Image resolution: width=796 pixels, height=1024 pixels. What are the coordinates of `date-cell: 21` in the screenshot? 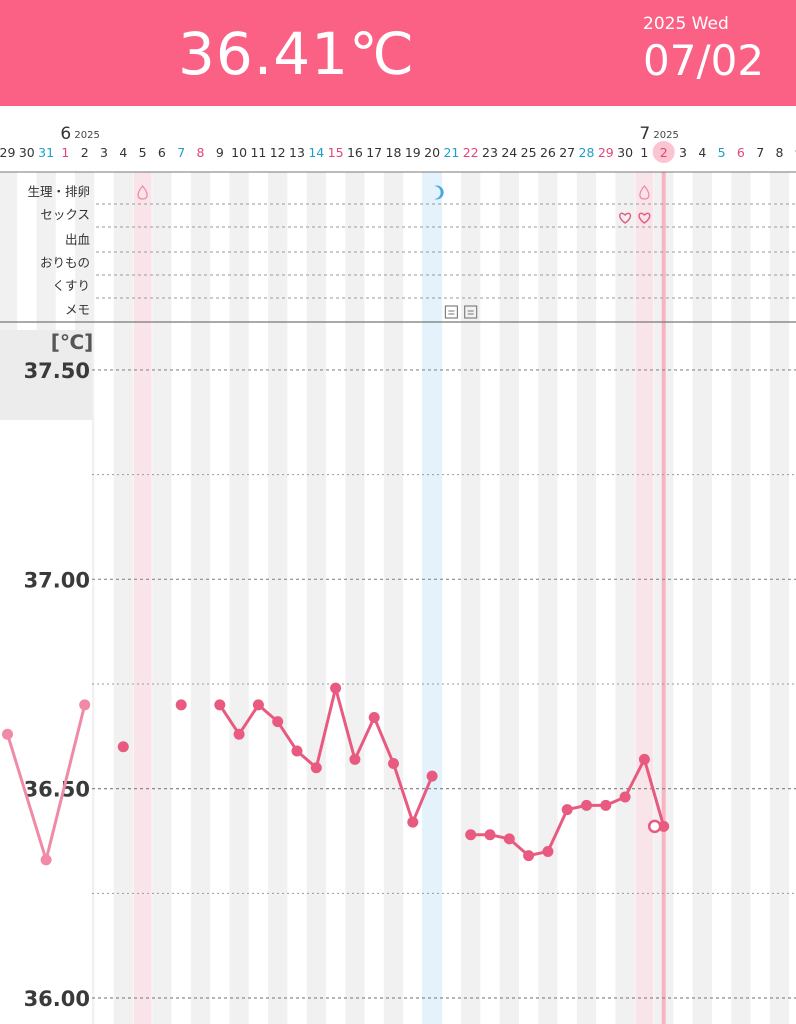 It's located at (451, 152).